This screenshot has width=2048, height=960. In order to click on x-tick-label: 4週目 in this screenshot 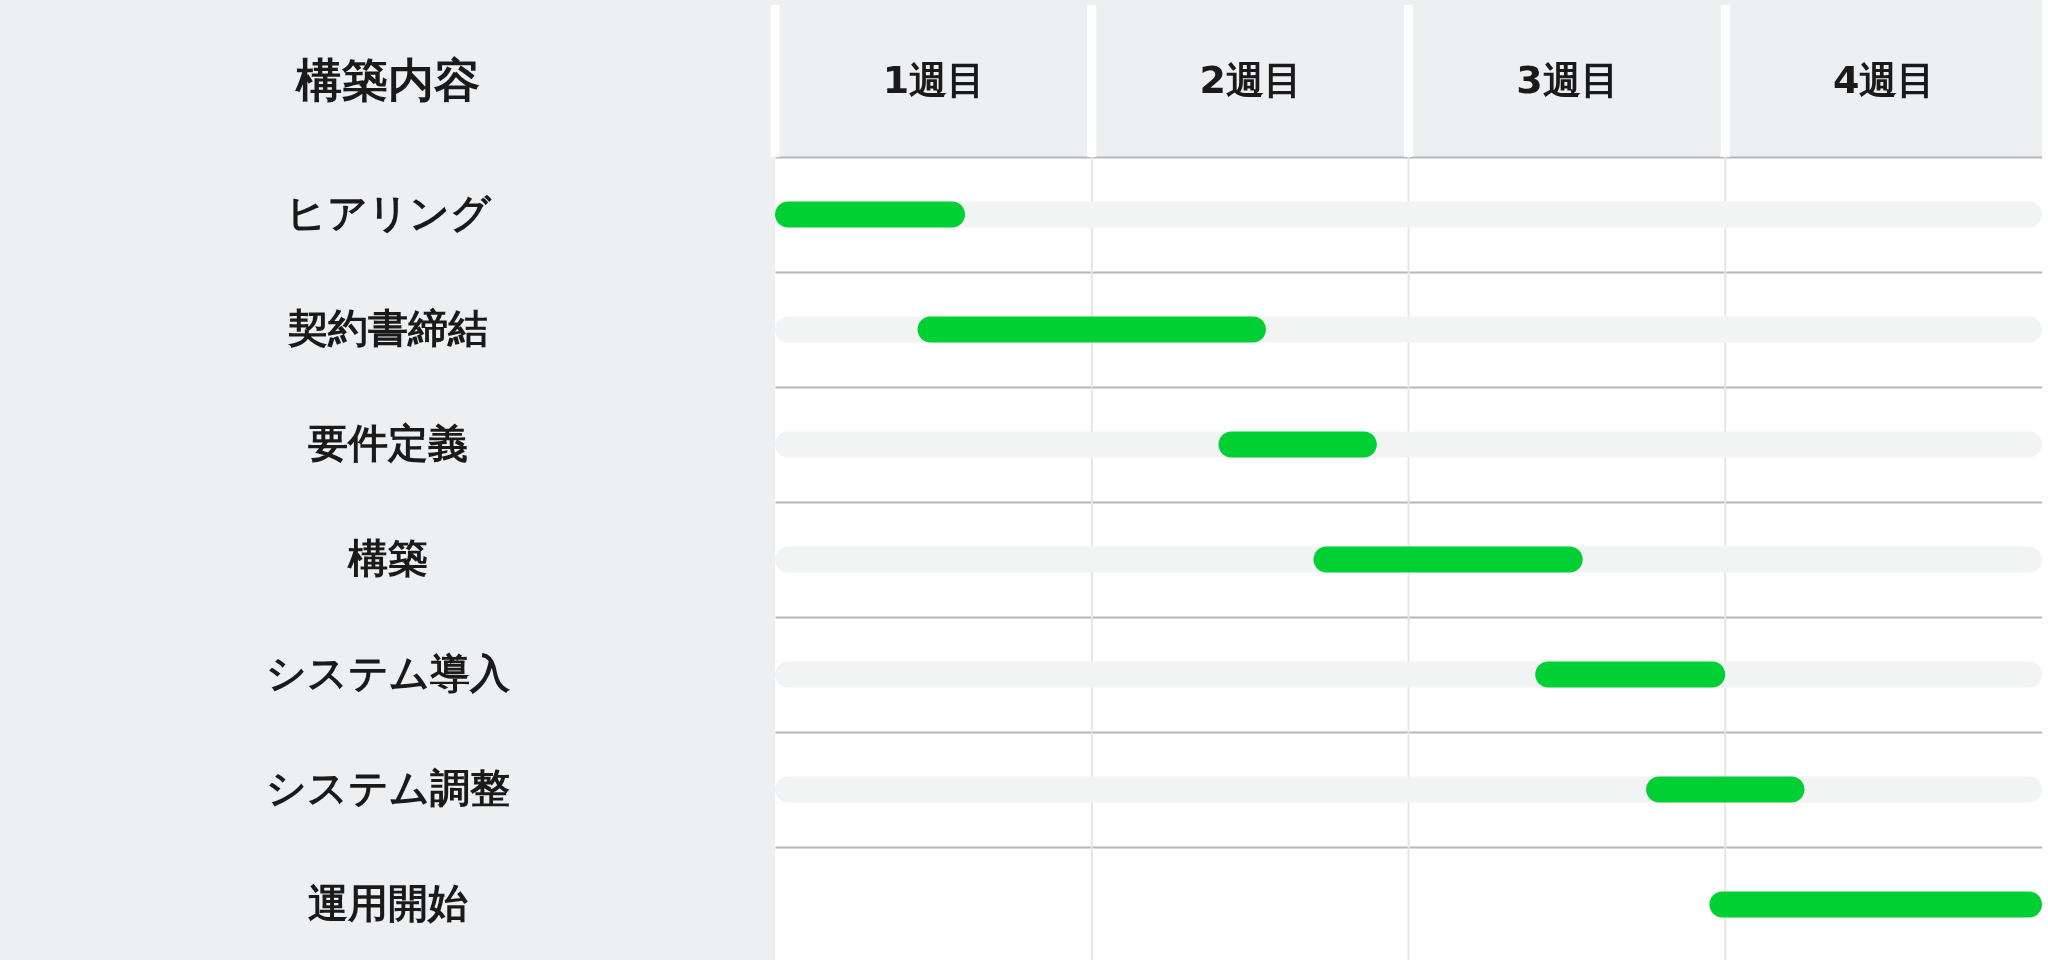, I will do `click(1884, 79)`.